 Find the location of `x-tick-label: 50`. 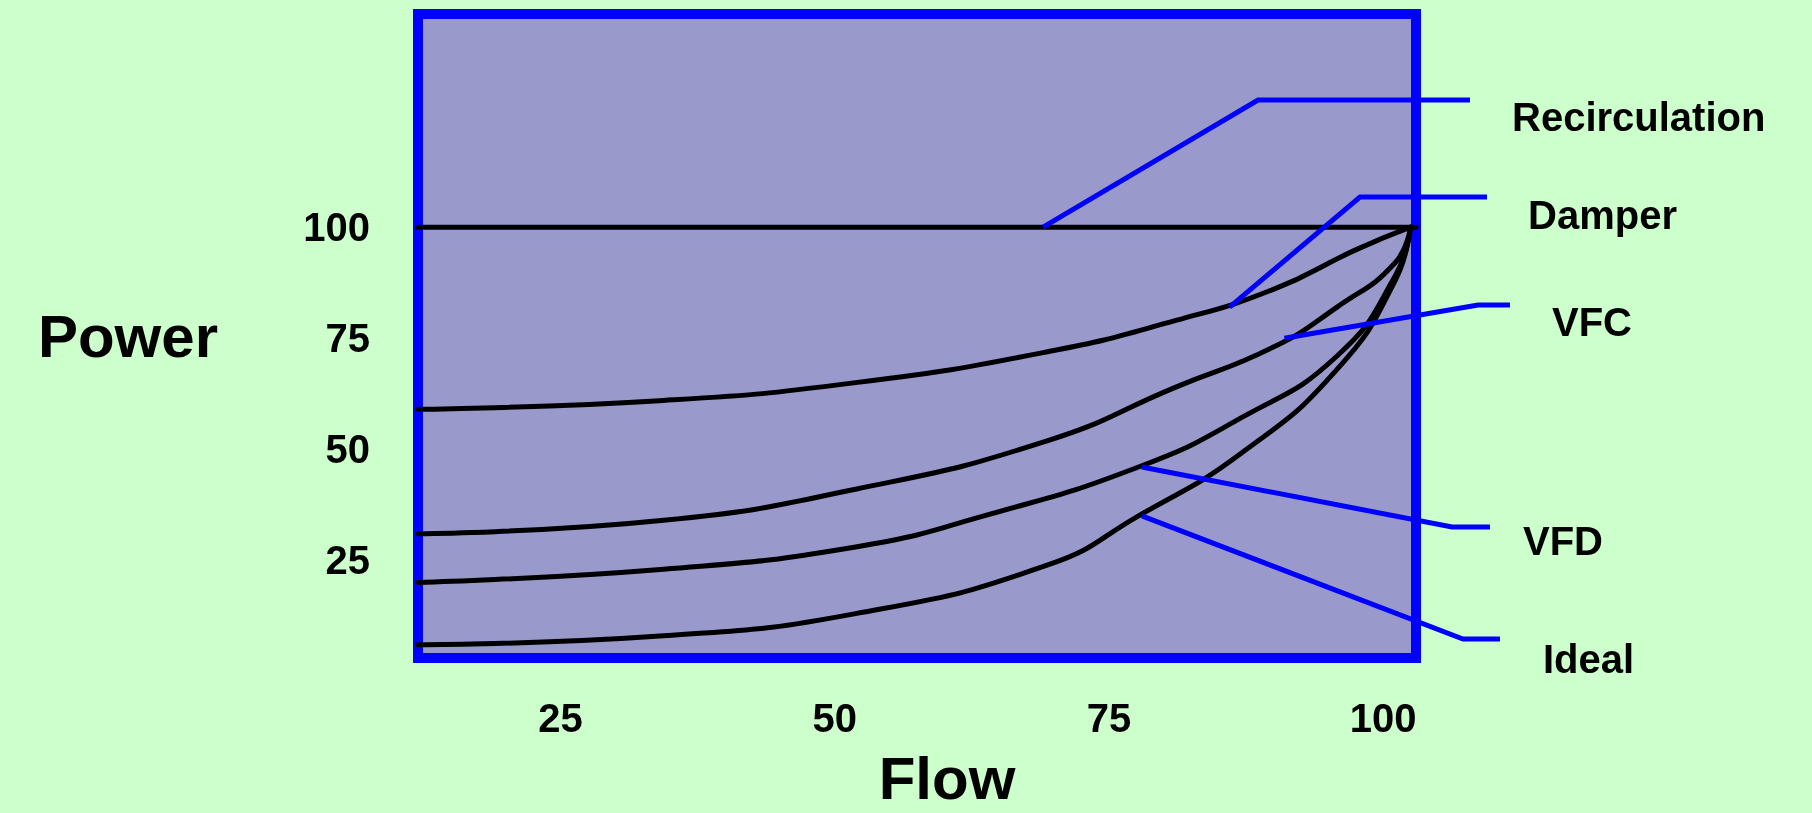

x-tick-label: 50 is located at coordinates (834, 718).